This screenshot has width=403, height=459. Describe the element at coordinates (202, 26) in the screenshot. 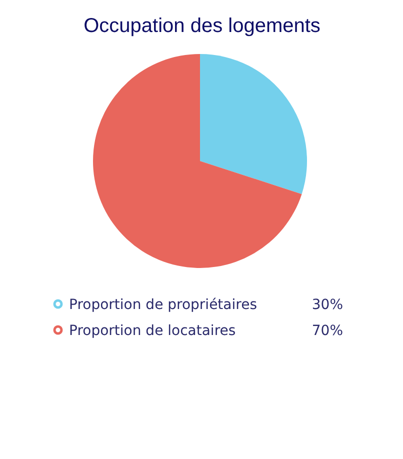

I see `chart-title: Occupation des logements` at that location.